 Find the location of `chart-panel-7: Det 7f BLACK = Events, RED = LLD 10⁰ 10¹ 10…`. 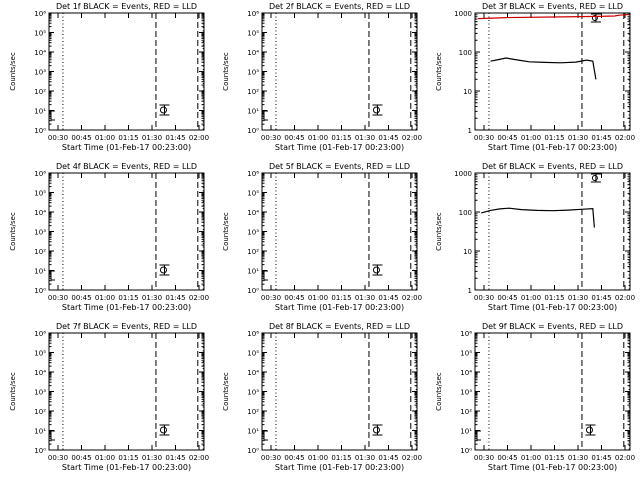

chart-panel-7: Det 7f BLACK = Events, RED = LLD 10⁰ 10¹ 10… is located at coordinates (109, 397).